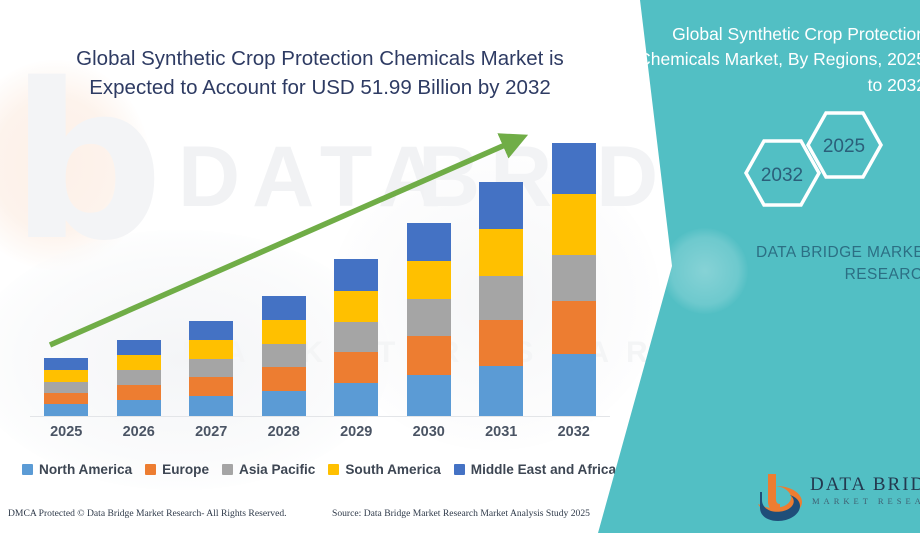  I want to click on panel-brand-line-1: DATA BRIDGE MARKET, so click(837, 252).